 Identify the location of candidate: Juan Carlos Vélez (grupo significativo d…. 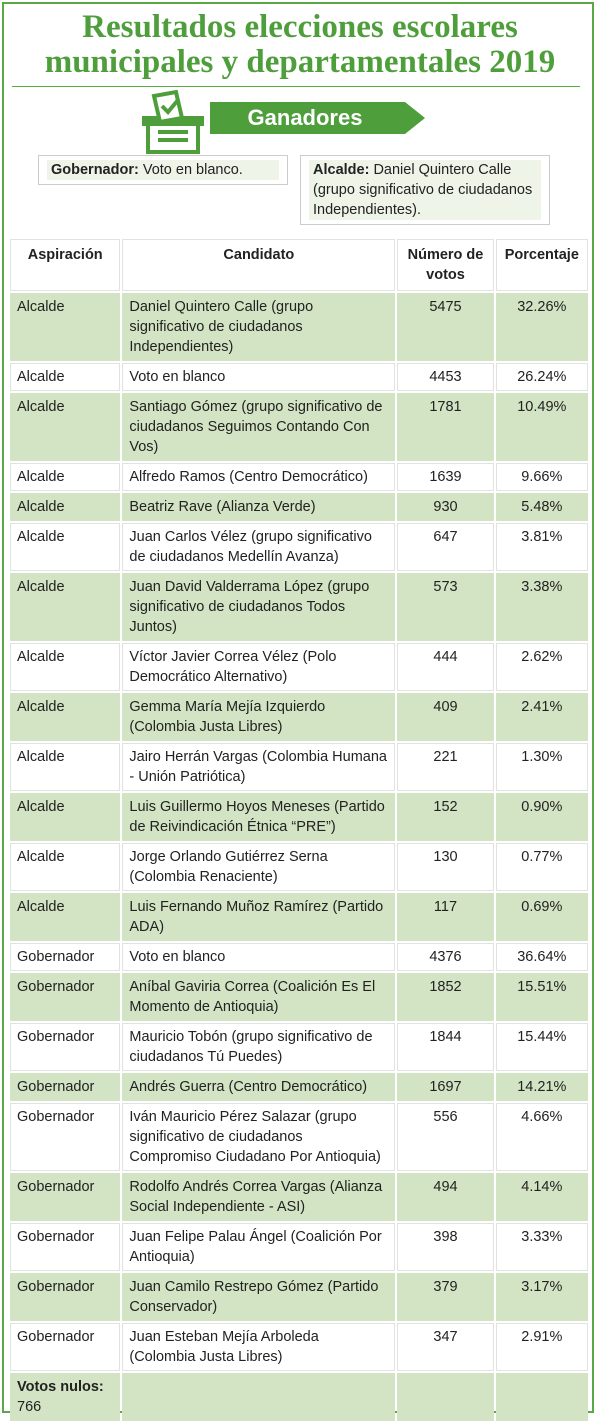
(259, 547).